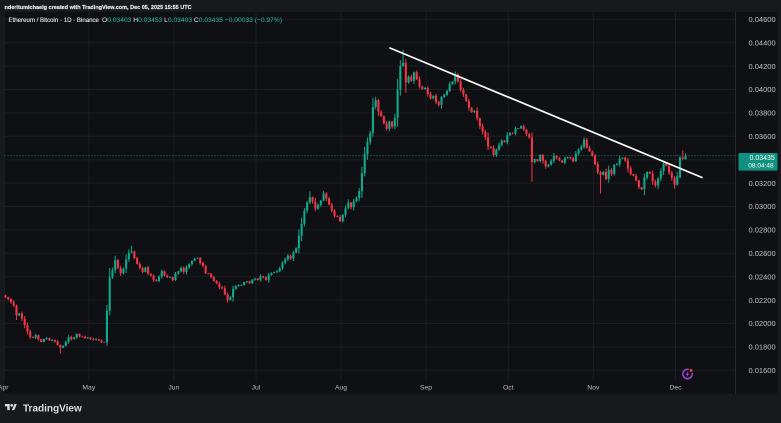 This screenshot has height=423, width=781. I want to click on svg-text:Ethereum / Bitcoin · 1D · Bina: Ethereum / Bitcoin · 1D · Binance, so click(54, 20).